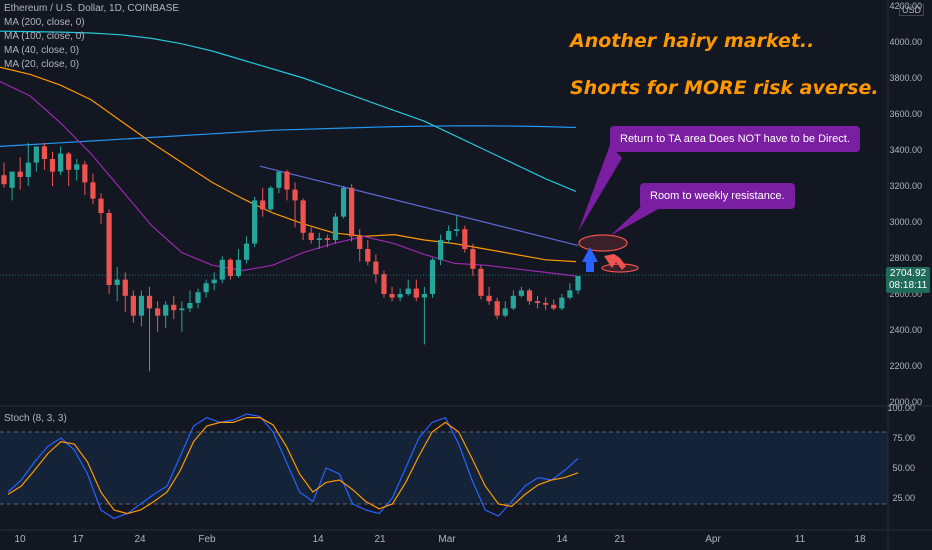 The image size is (932, 550). I want to click on resistance-zone-ellipse, so click(603, 243).